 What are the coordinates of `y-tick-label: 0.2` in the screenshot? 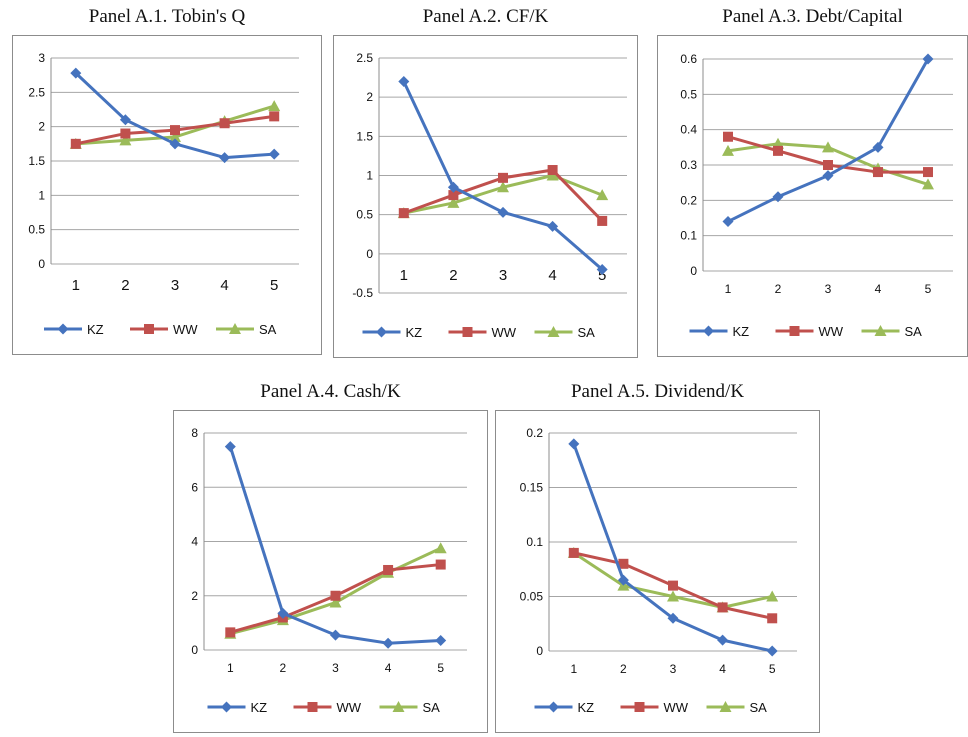 It's located at (534, 433).